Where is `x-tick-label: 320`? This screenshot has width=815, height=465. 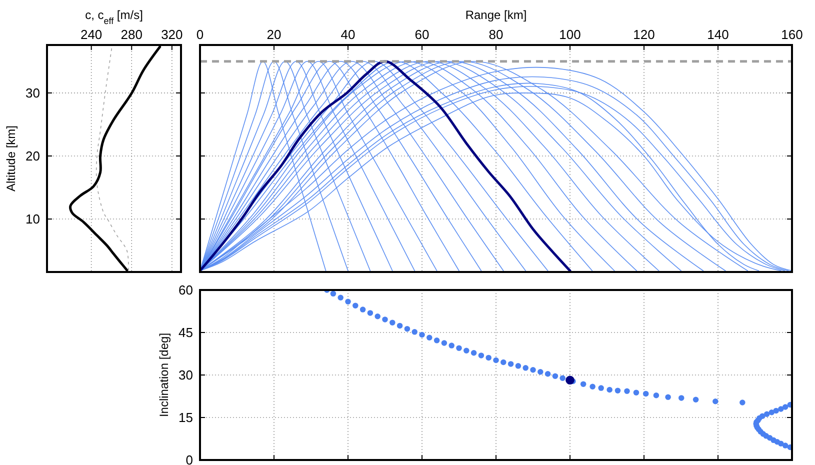 x-tick-label: 320 is located at coordinates (172, 34).